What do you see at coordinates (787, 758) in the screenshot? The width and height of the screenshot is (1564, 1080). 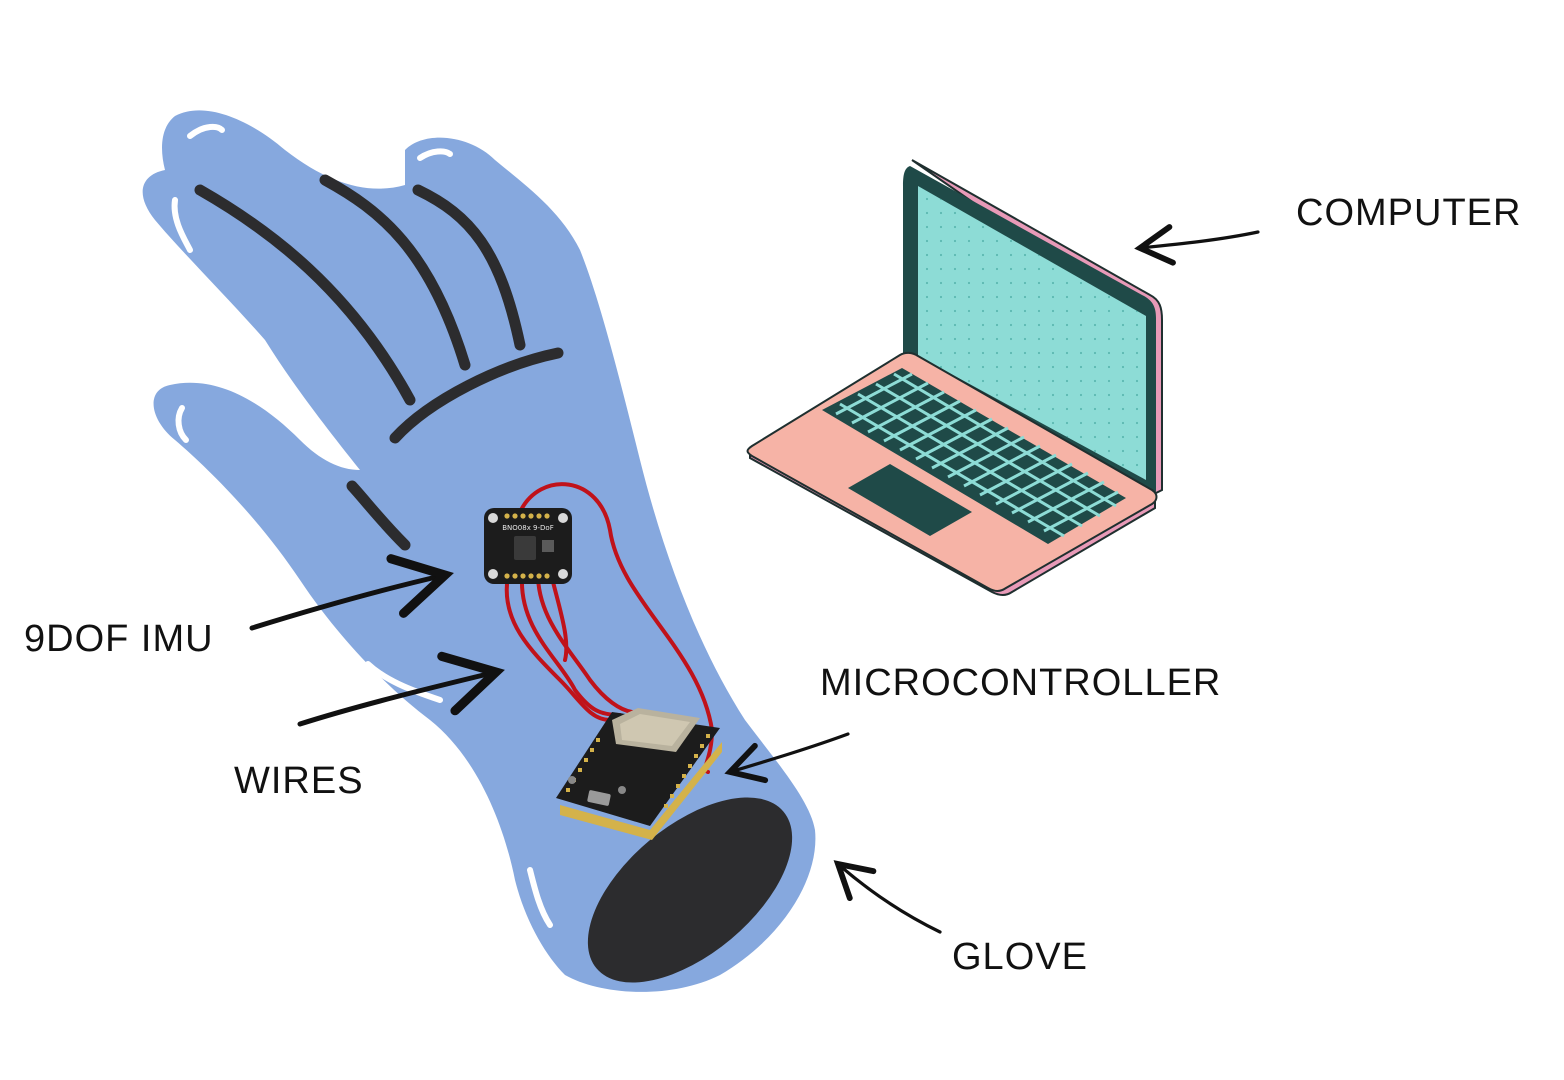 I see `arrow-microcontroller` at bounding box center [787, 758].